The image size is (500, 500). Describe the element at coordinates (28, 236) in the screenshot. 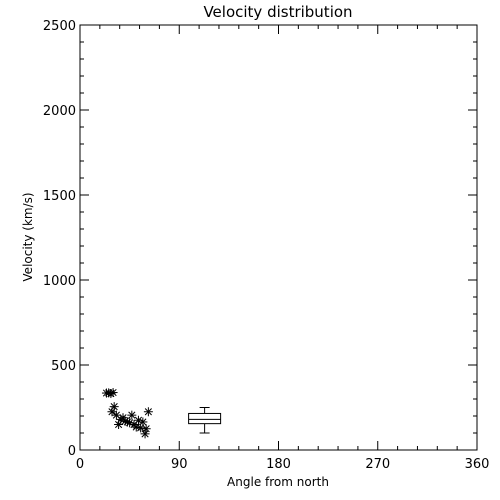

I see `y-axis-label: Velocity (km/s)` at that location.